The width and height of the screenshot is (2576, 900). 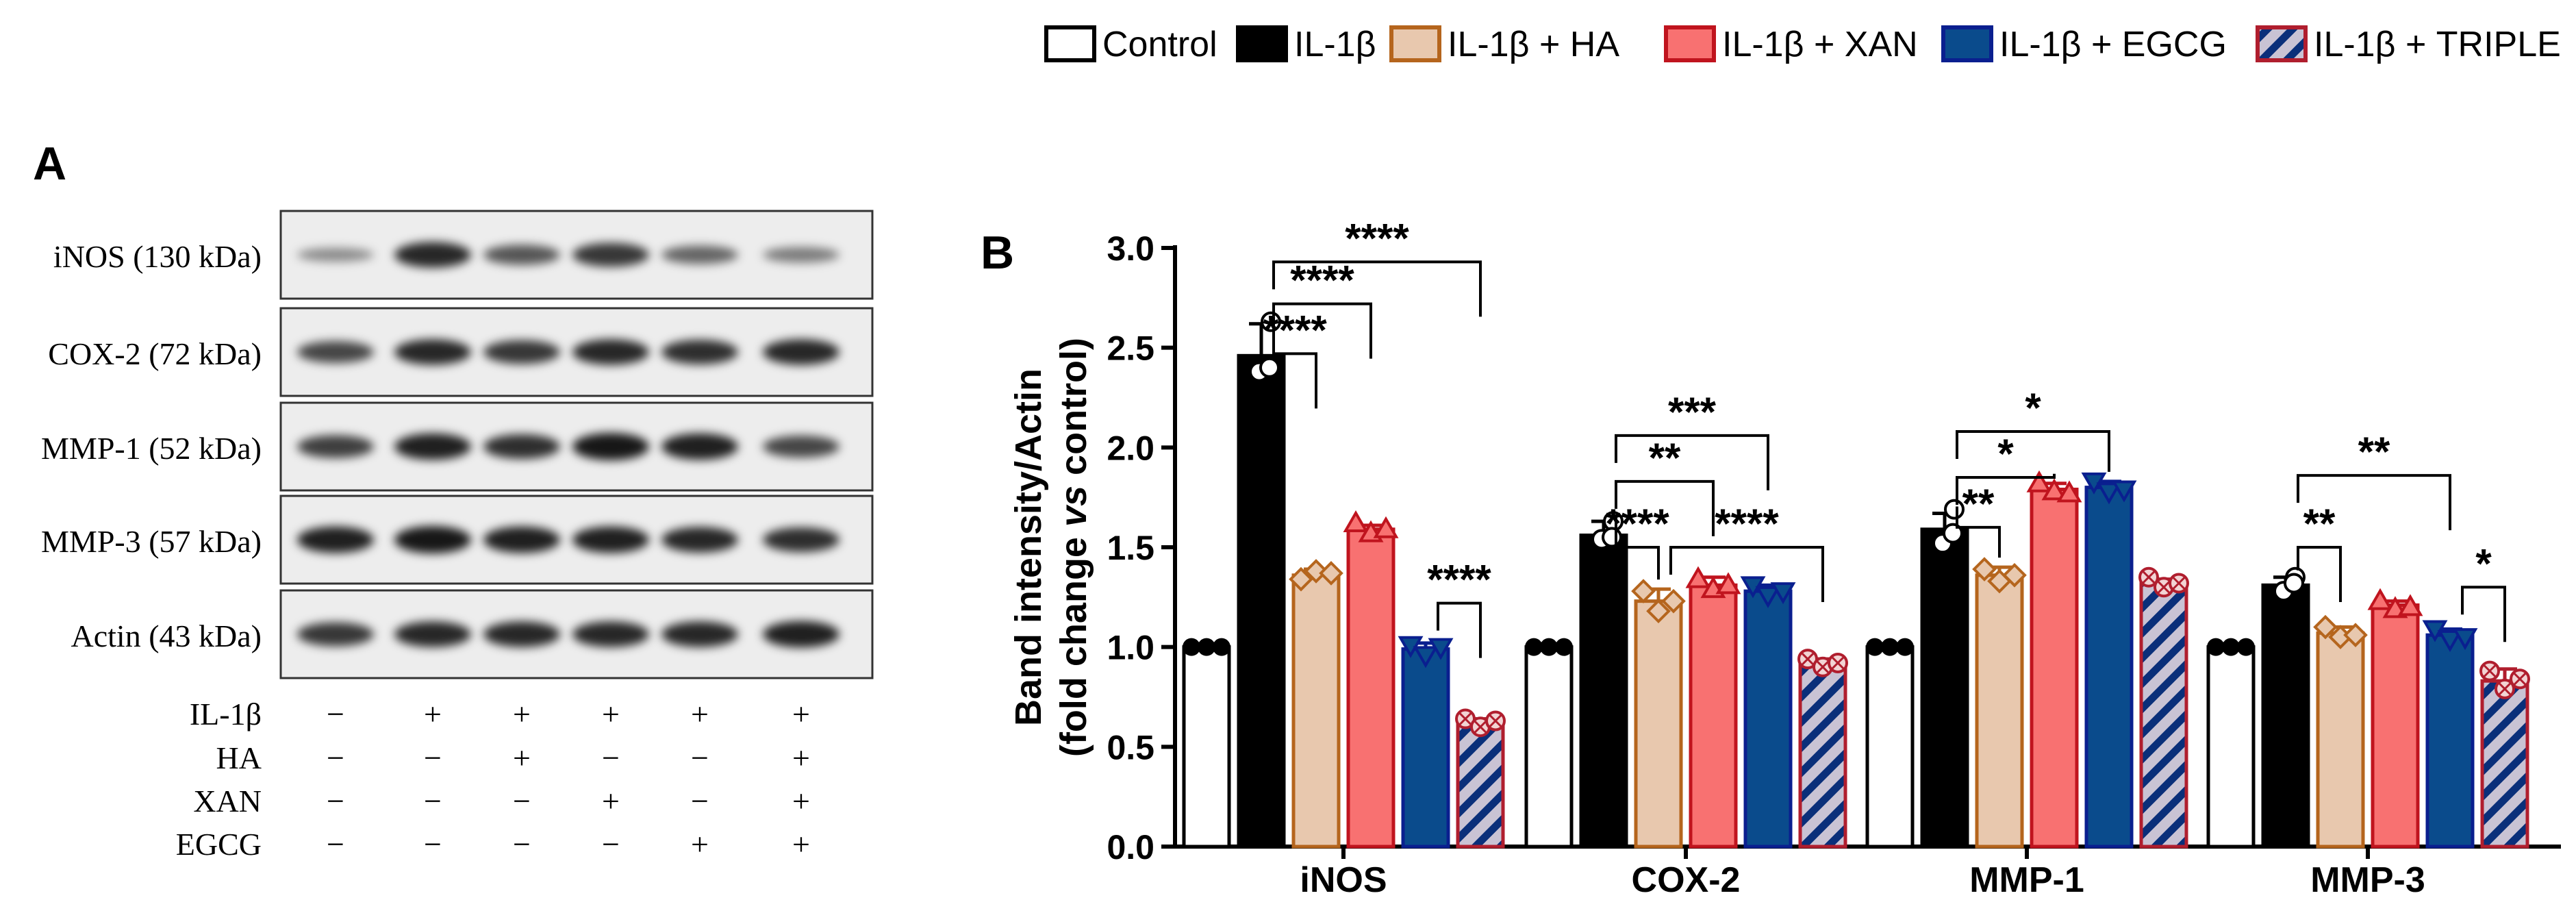 I want to click on panel-b-label: B, so click(x=997, y=253).